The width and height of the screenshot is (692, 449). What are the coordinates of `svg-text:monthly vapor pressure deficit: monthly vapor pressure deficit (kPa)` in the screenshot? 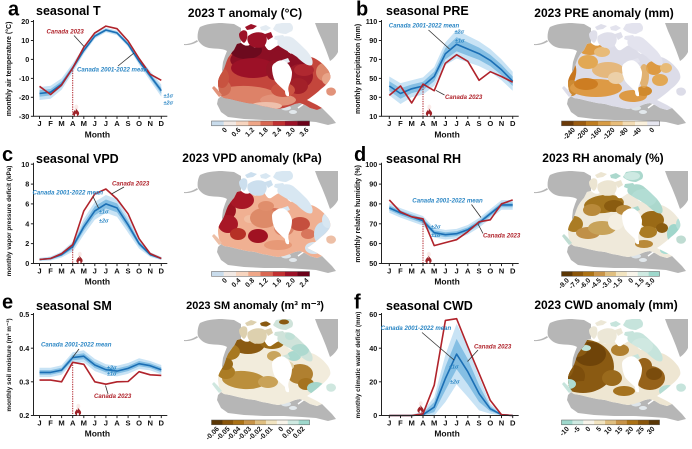 It's located at (9, 221).